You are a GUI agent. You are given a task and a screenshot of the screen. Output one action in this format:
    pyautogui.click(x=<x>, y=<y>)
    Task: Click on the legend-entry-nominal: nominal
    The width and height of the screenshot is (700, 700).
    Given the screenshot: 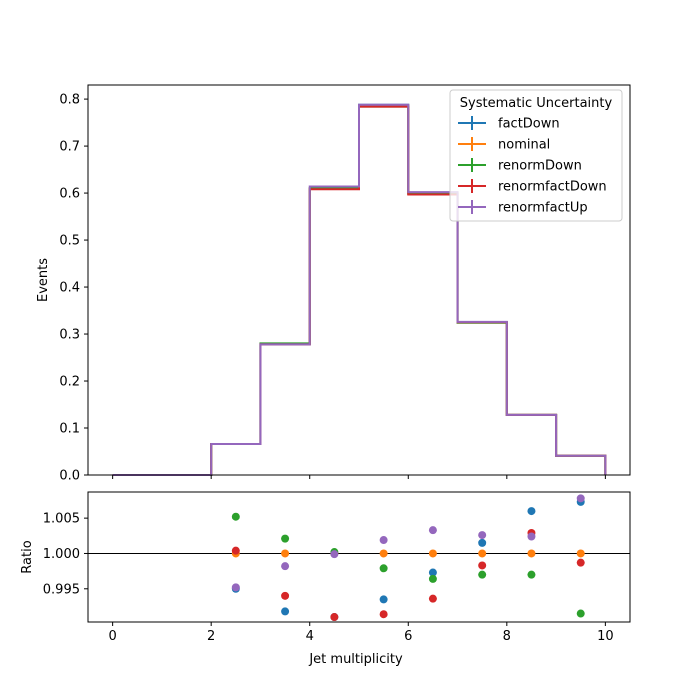 What is the action you would take?
    pyautogui.click(x=504, y=145)
    